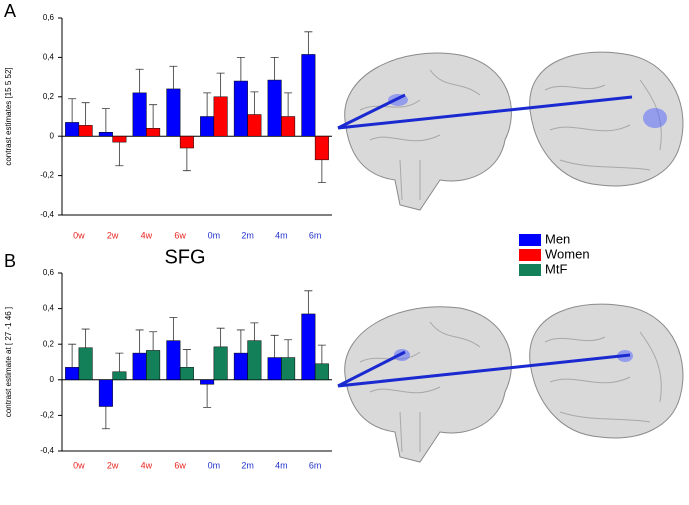 This screenshot has width=689, height=505. Describe the element at coordinates (10, 261) in the screenshot. I see `panel-label: B` at that location.